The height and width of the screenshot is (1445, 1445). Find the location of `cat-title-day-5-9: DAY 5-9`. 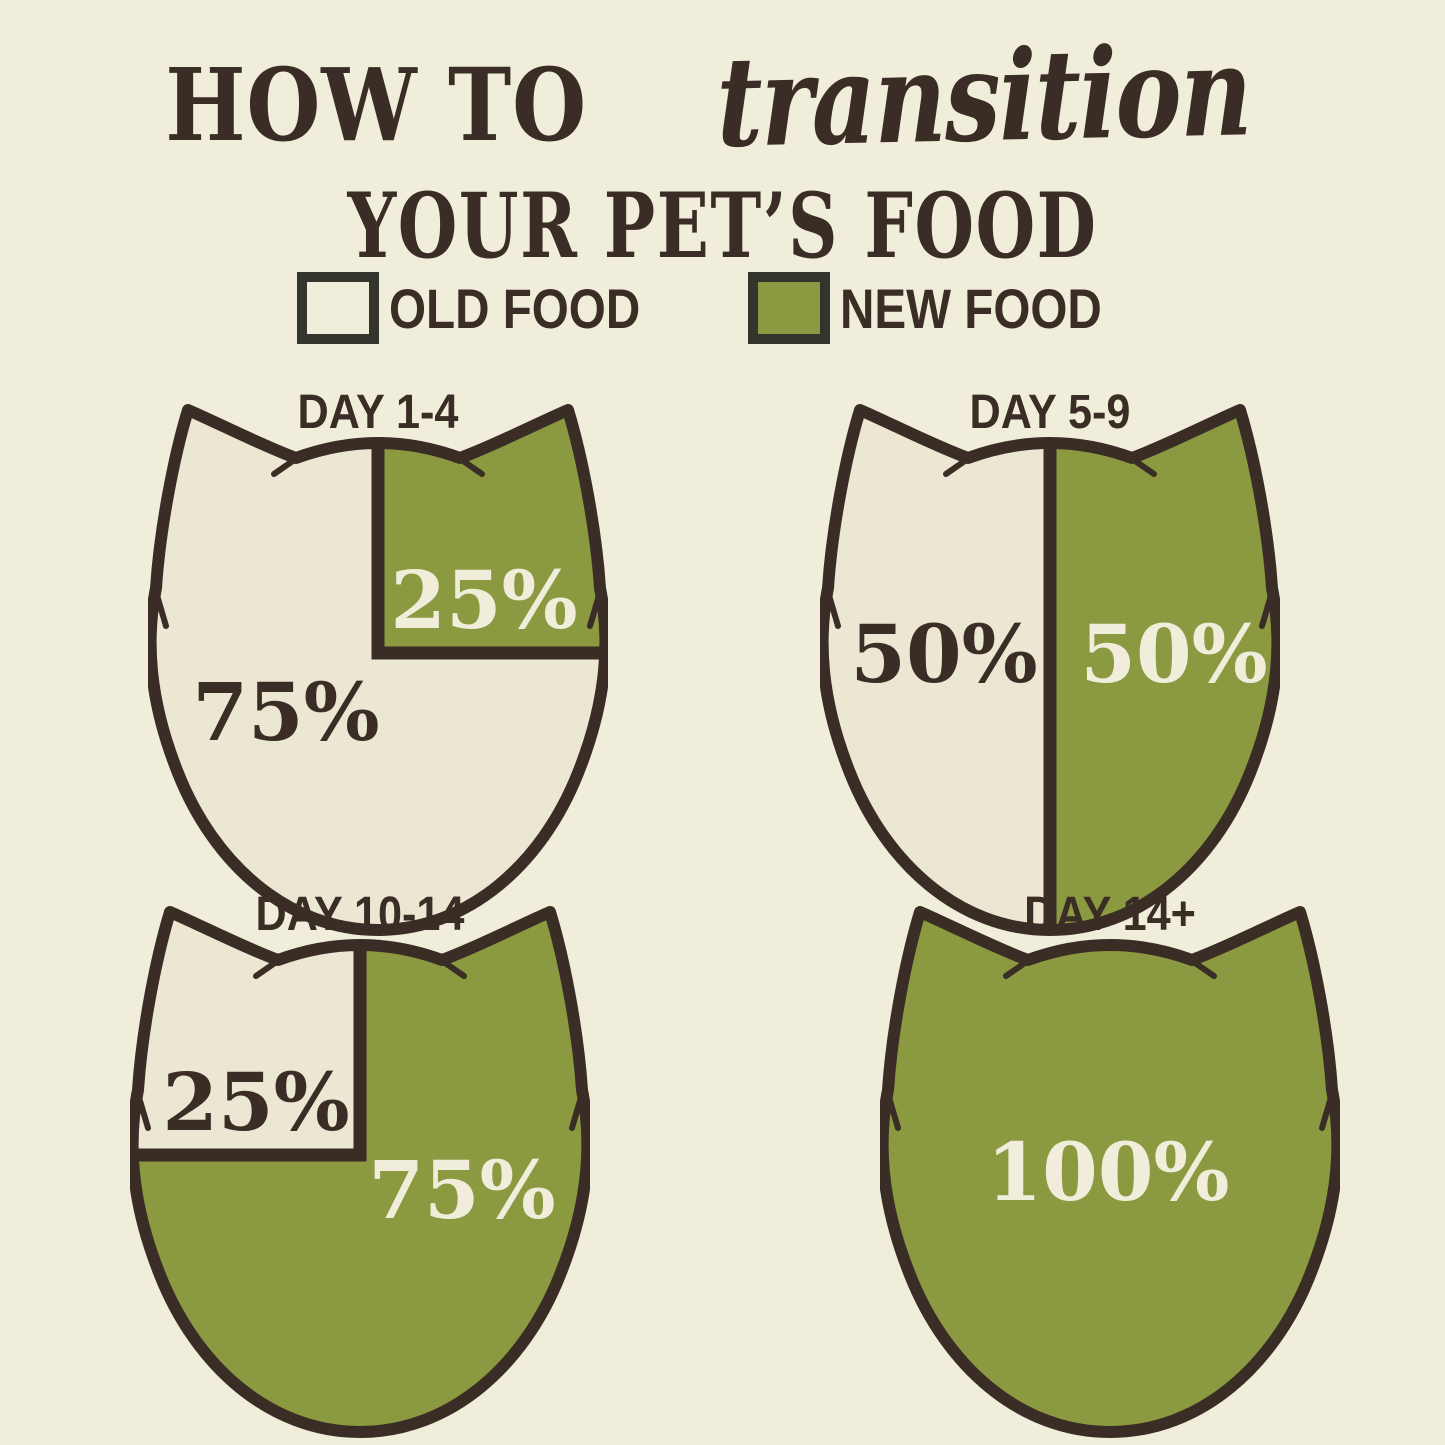

cat-title-day-5-9: DAY 5-9 is located at coordinates (1050, 412).